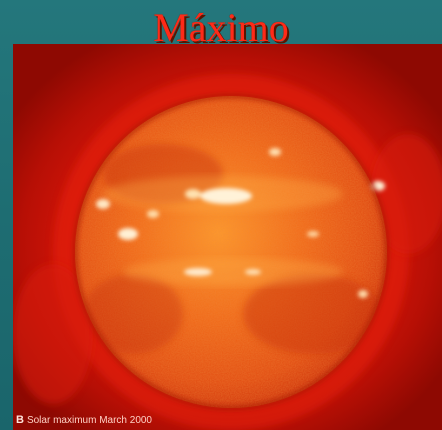 Image resolution: width=442 pixels, height=430 pixels. Describe the element at coordinates (89, 420) in the screenshot. I see `caption-text: Solar maximum March 2000` at that location.